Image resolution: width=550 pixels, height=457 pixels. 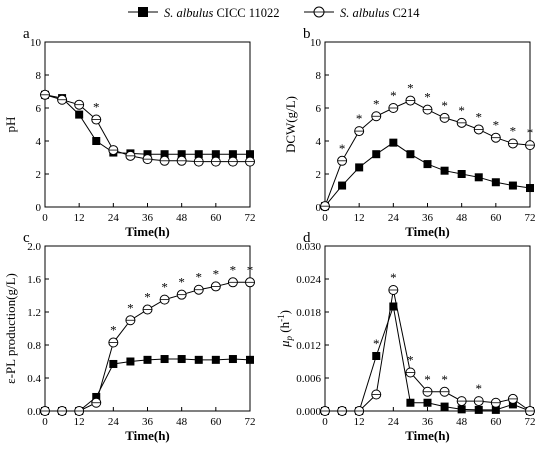 What do you see at coordinates (39, 76) in the screenshot?
I see `y-tick-label: 8` at bounding box center [39, 76].